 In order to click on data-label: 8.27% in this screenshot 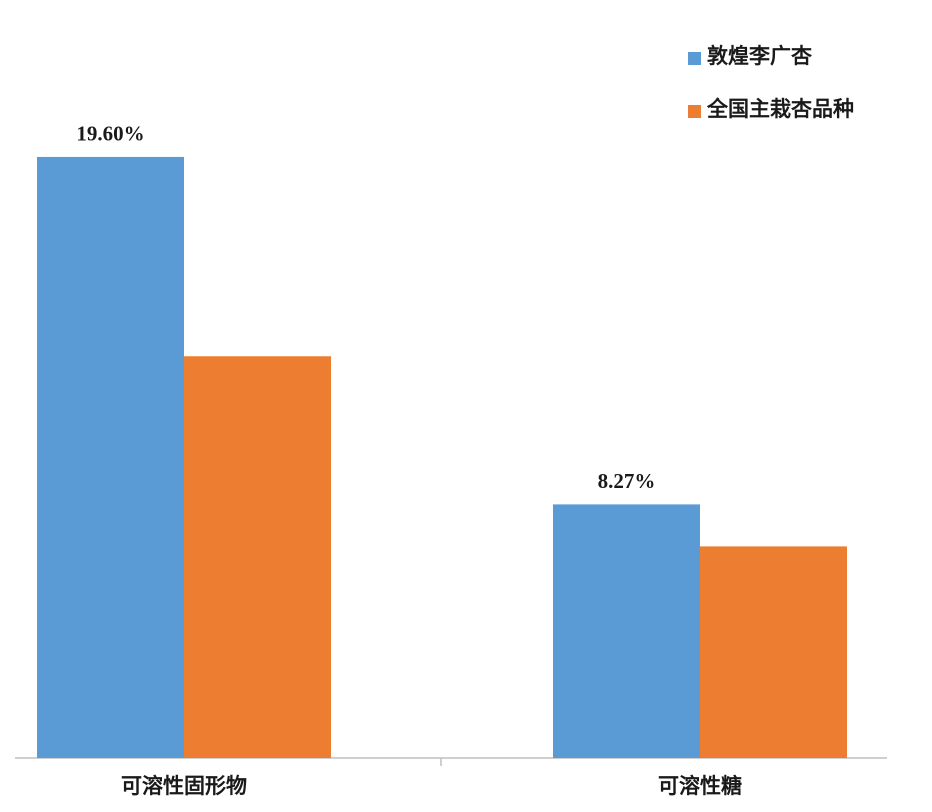, I will do `click(627, 481)`.